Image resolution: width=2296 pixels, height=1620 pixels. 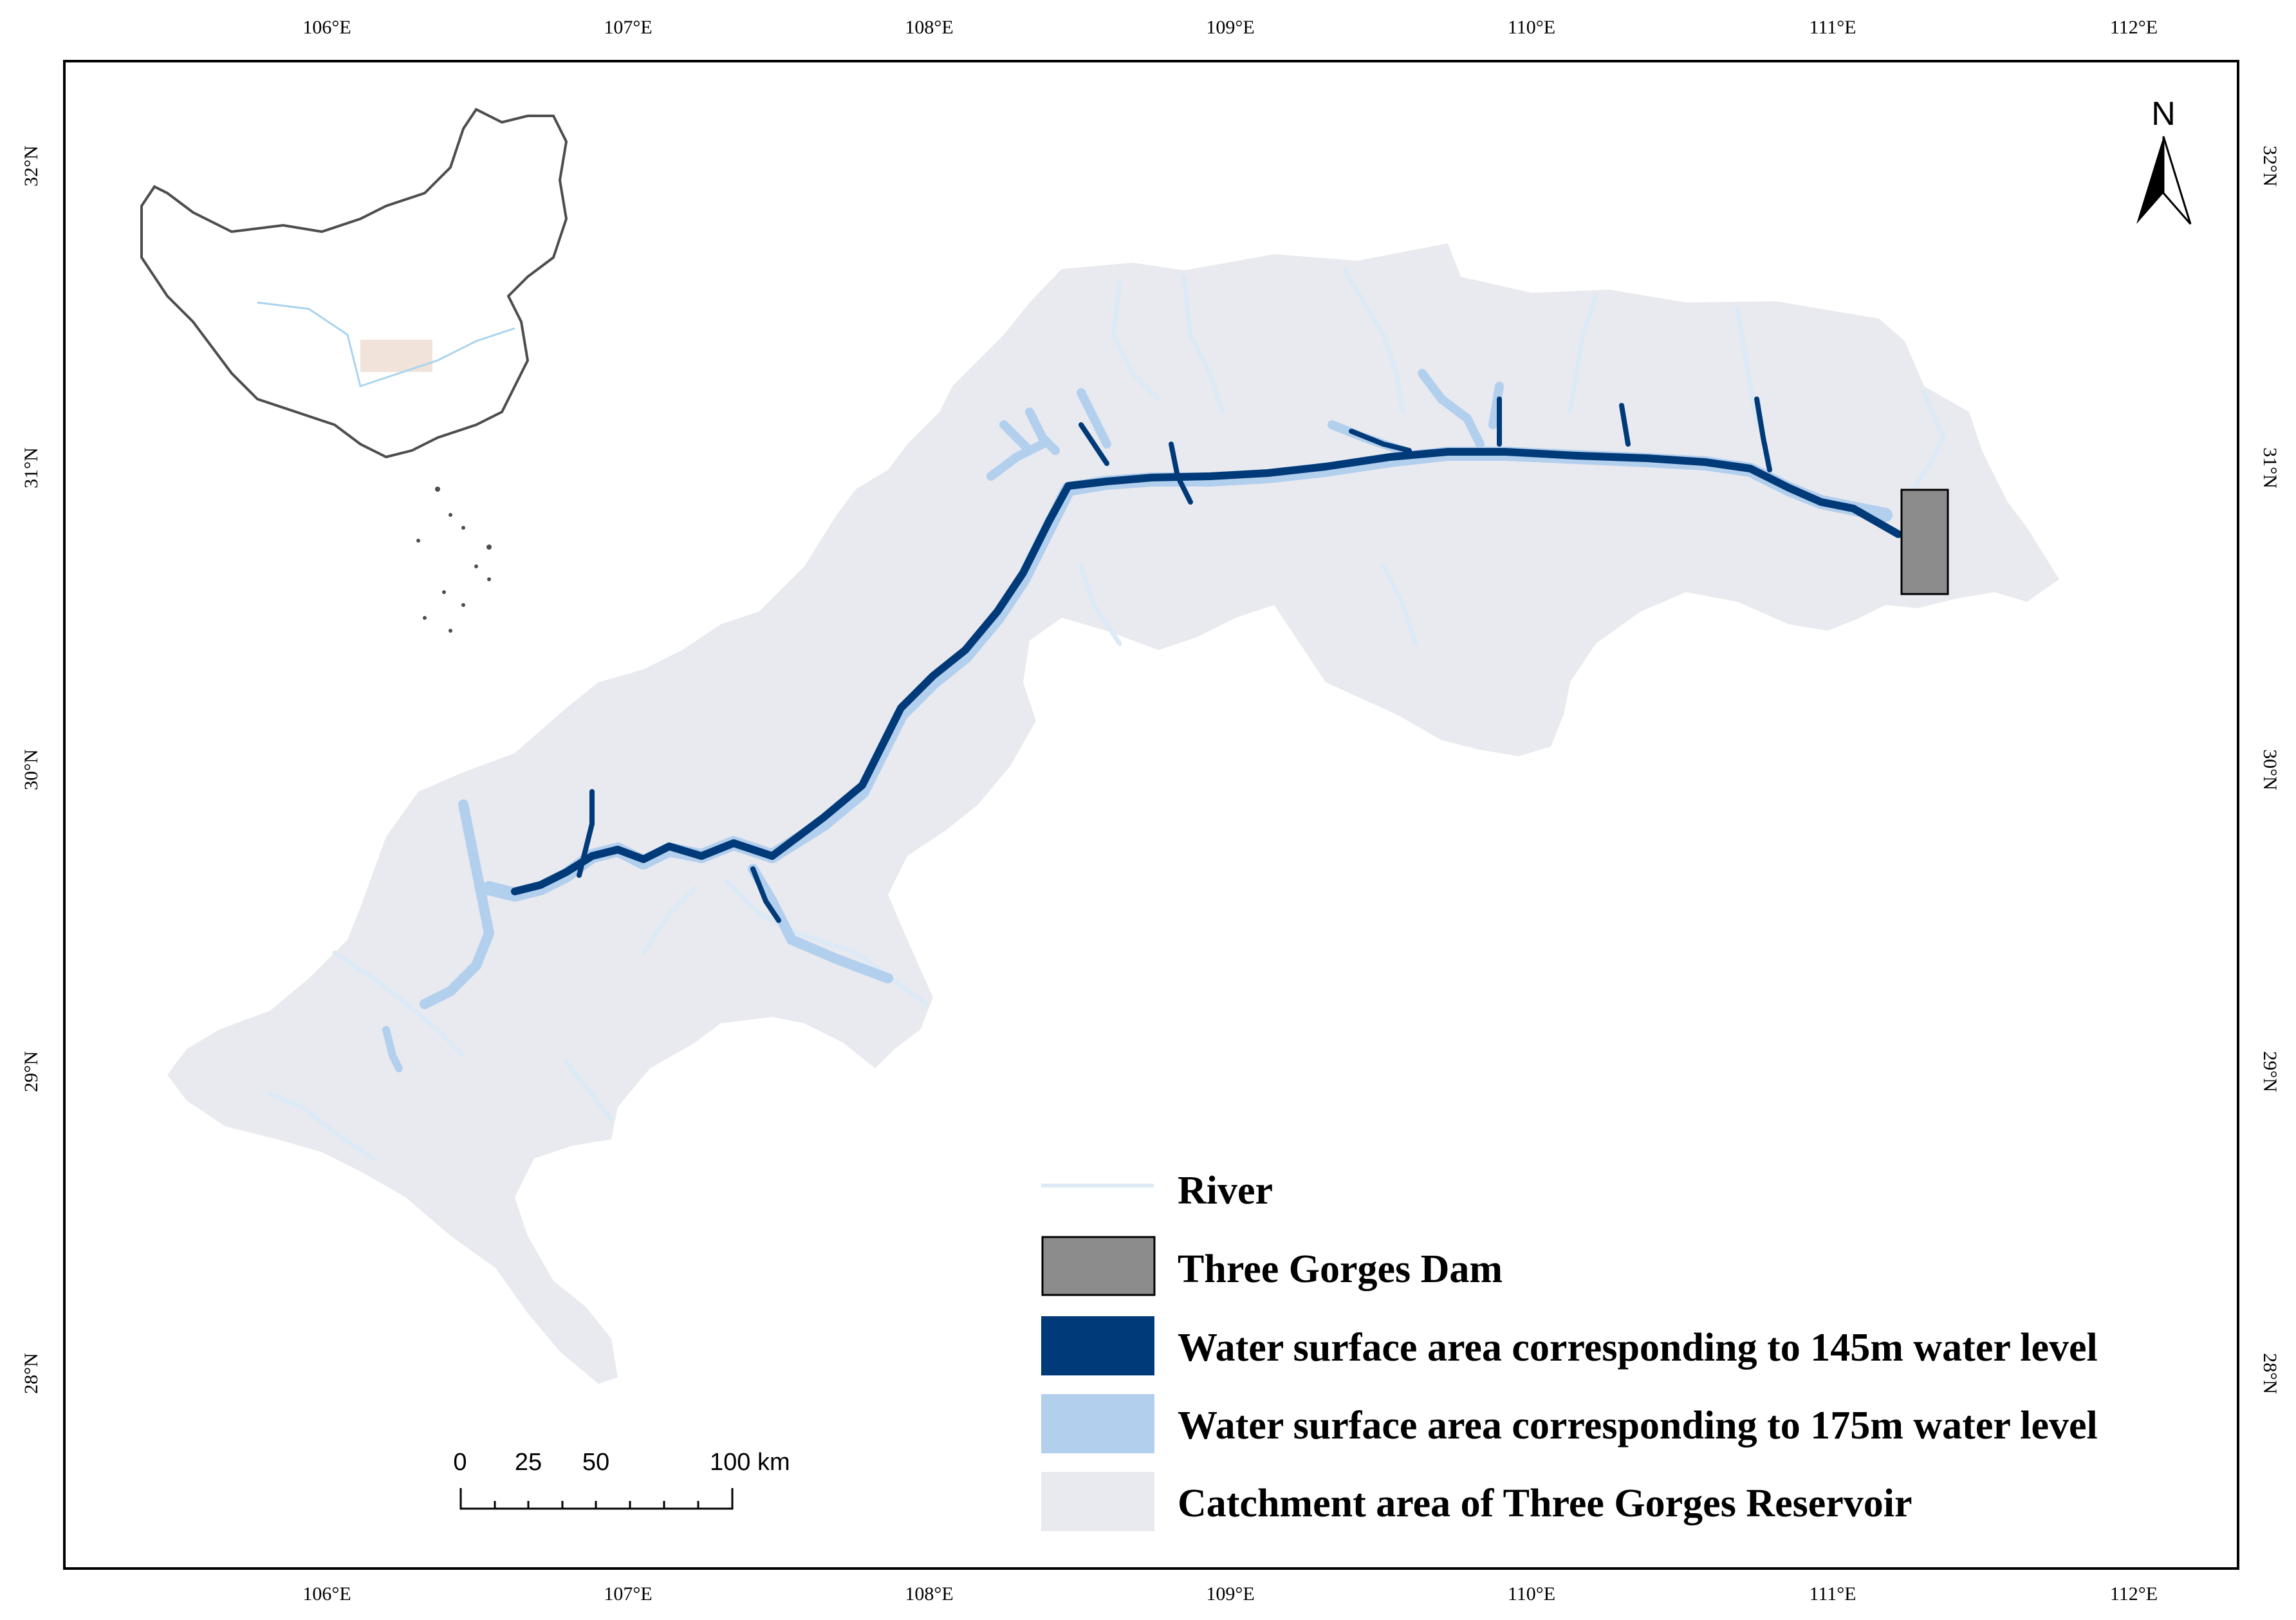 What do you see at coordinates (1340, 1269) in the screenshot?
I see `legend-label-dam: Three Gorges Dam` at bounding box center [1340, 1269].